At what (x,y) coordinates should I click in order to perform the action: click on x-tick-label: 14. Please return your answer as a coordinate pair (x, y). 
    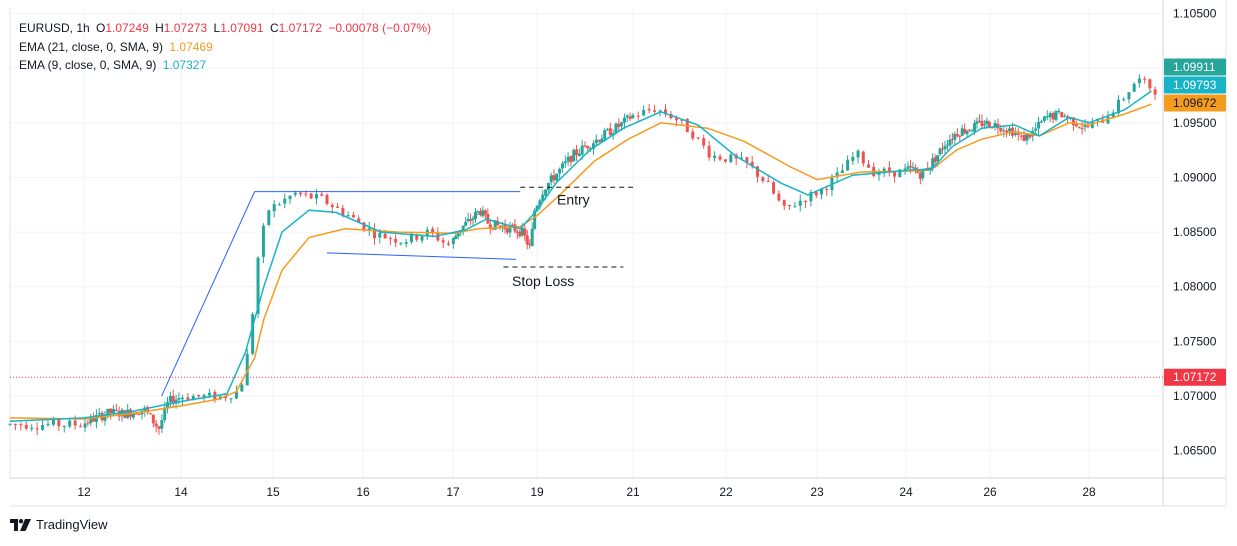
    Looking at the image, I should click on (181, 492).